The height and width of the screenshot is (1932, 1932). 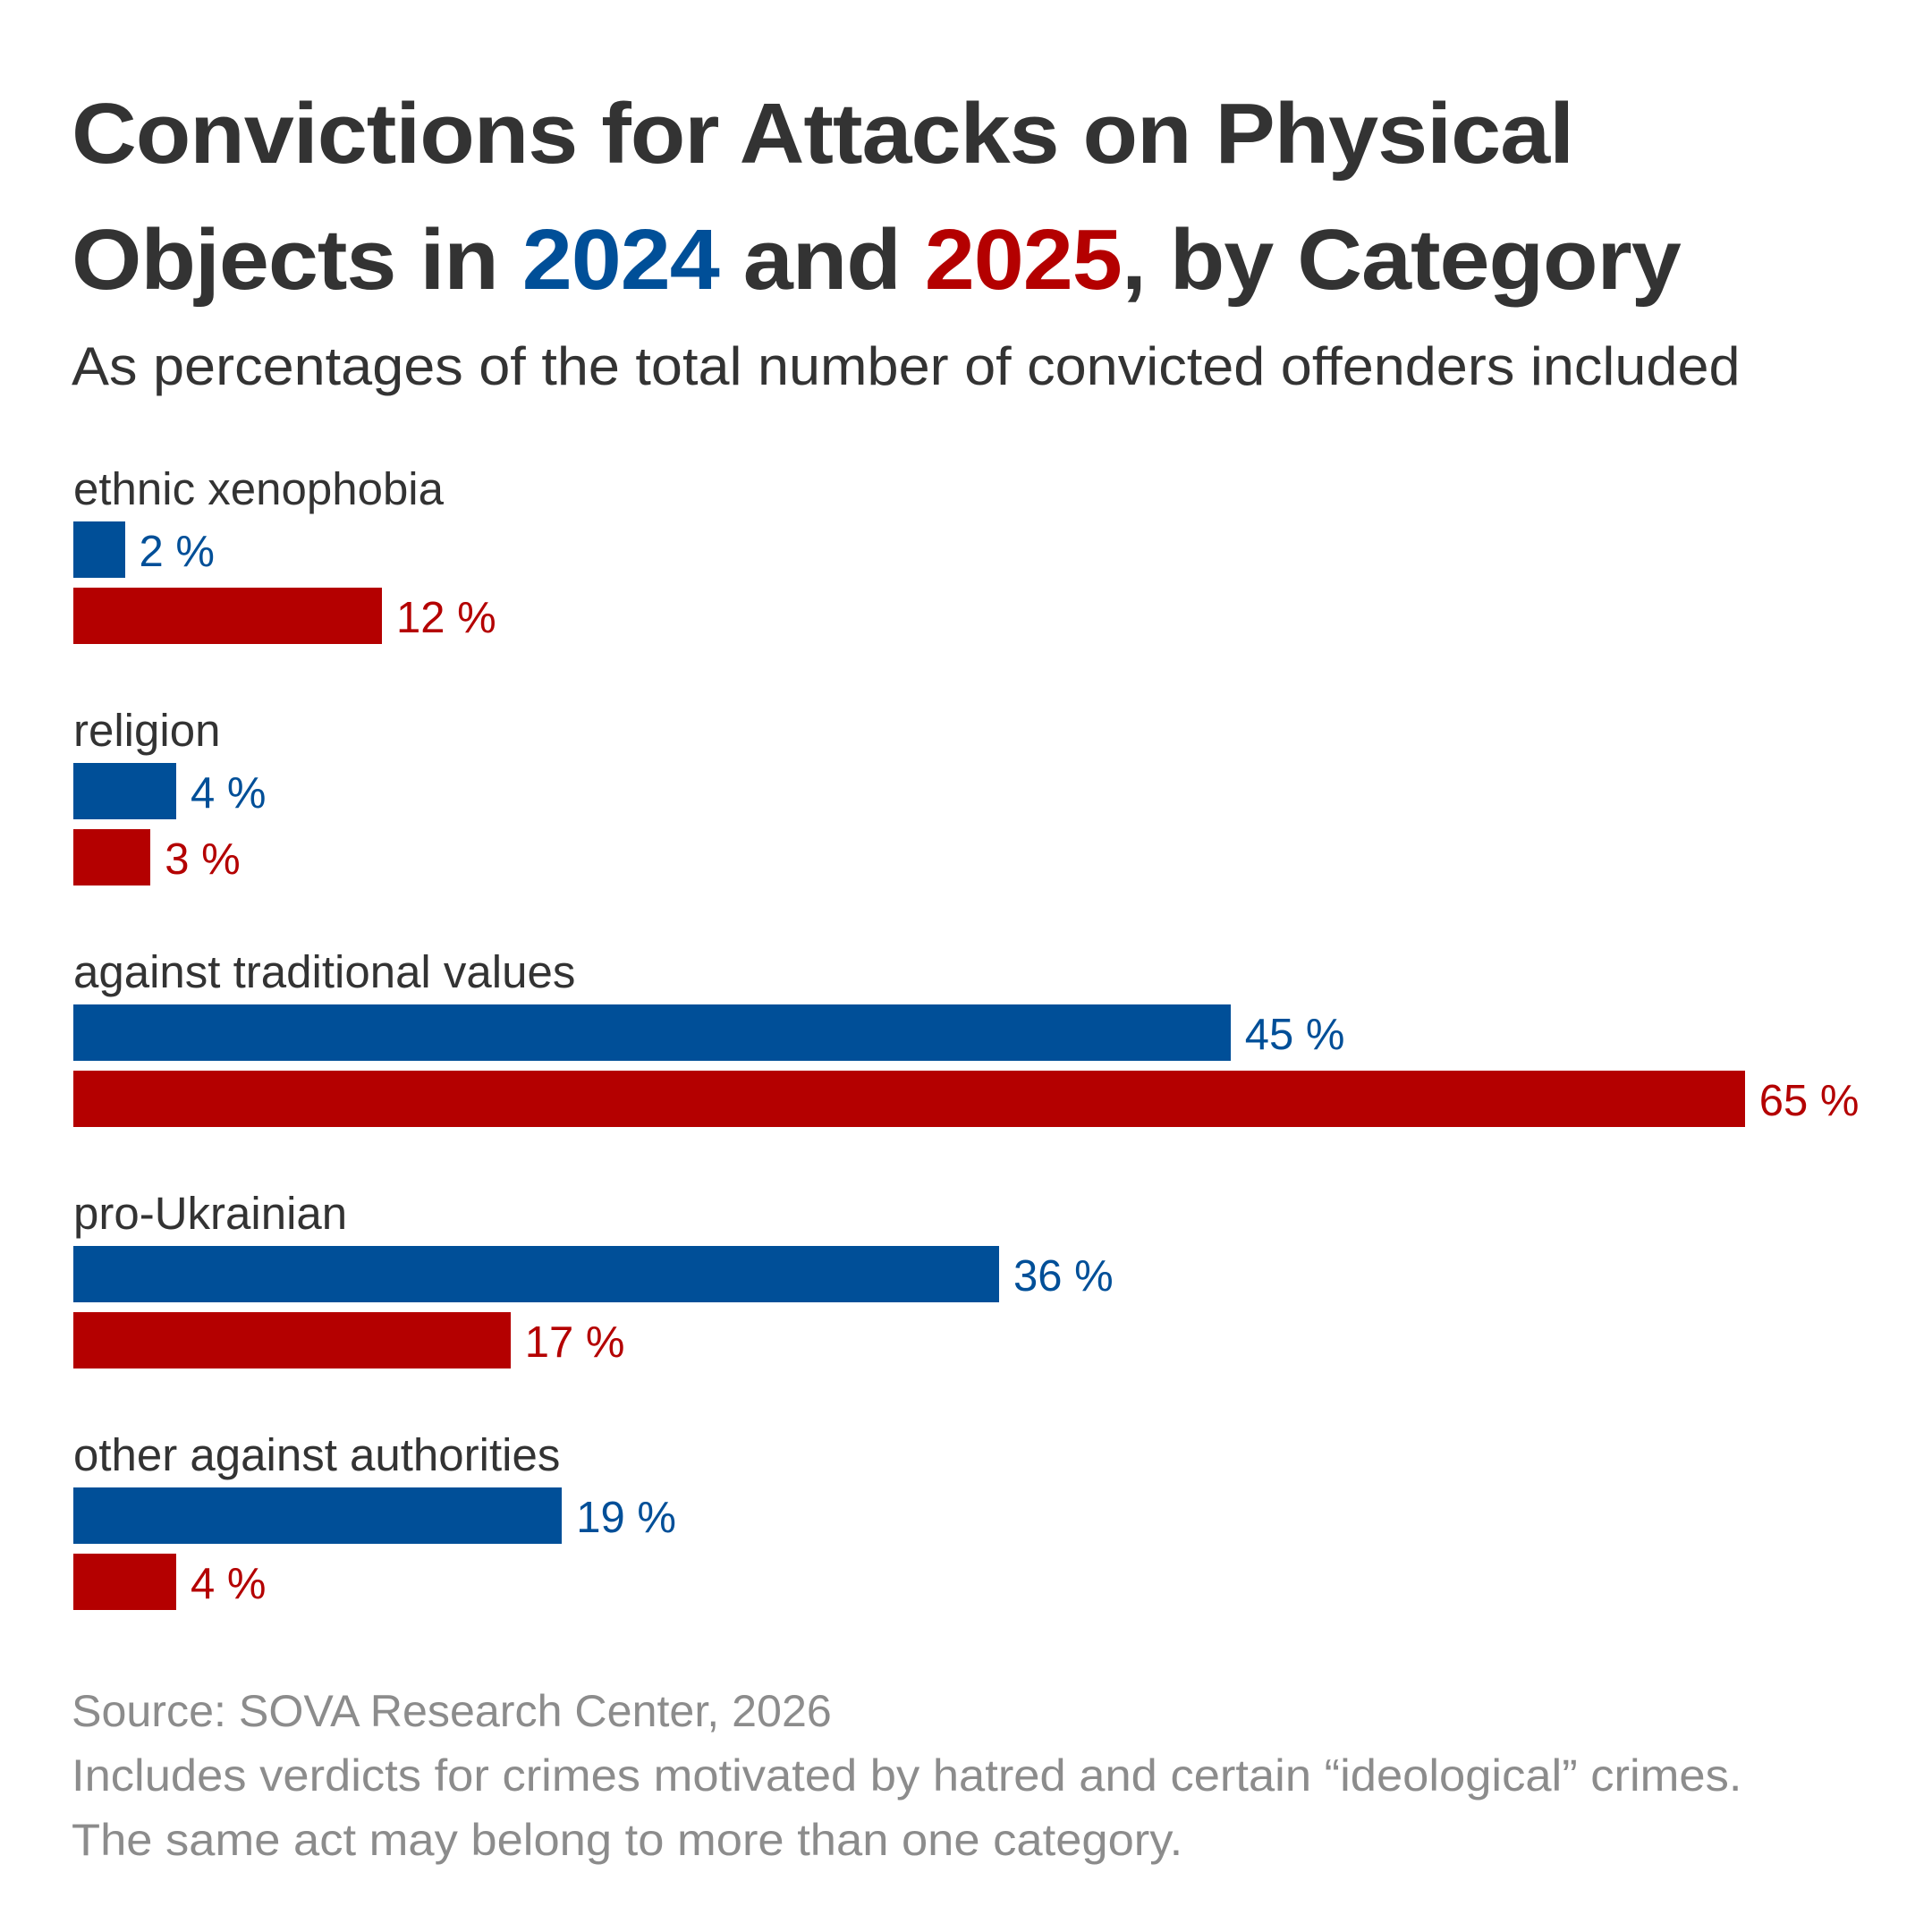 I want to click on title-text: Objects in, so click(x=297, y=260).